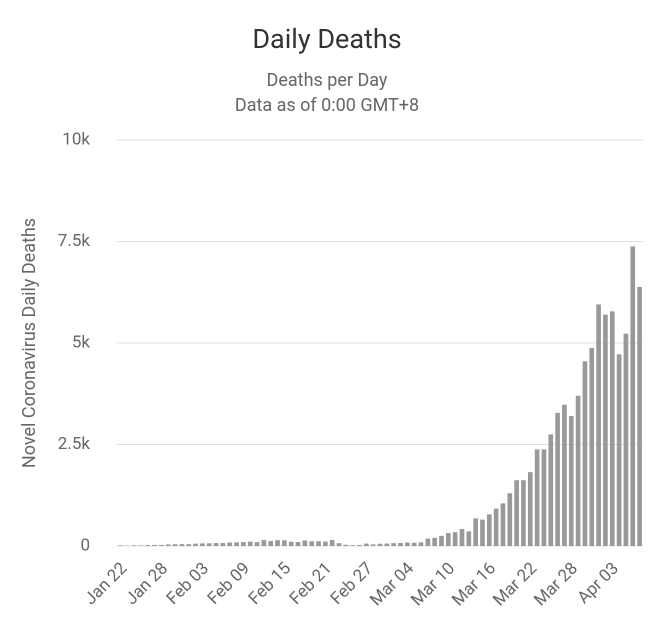 Image resolution: width=667 pixels, height=644 pixels. What do you see at coordinates (29, 343) in the screenshot?
I see `y-axis-label: Novel Coronavirus Daily Deaths` at bounding box center [29, 343].